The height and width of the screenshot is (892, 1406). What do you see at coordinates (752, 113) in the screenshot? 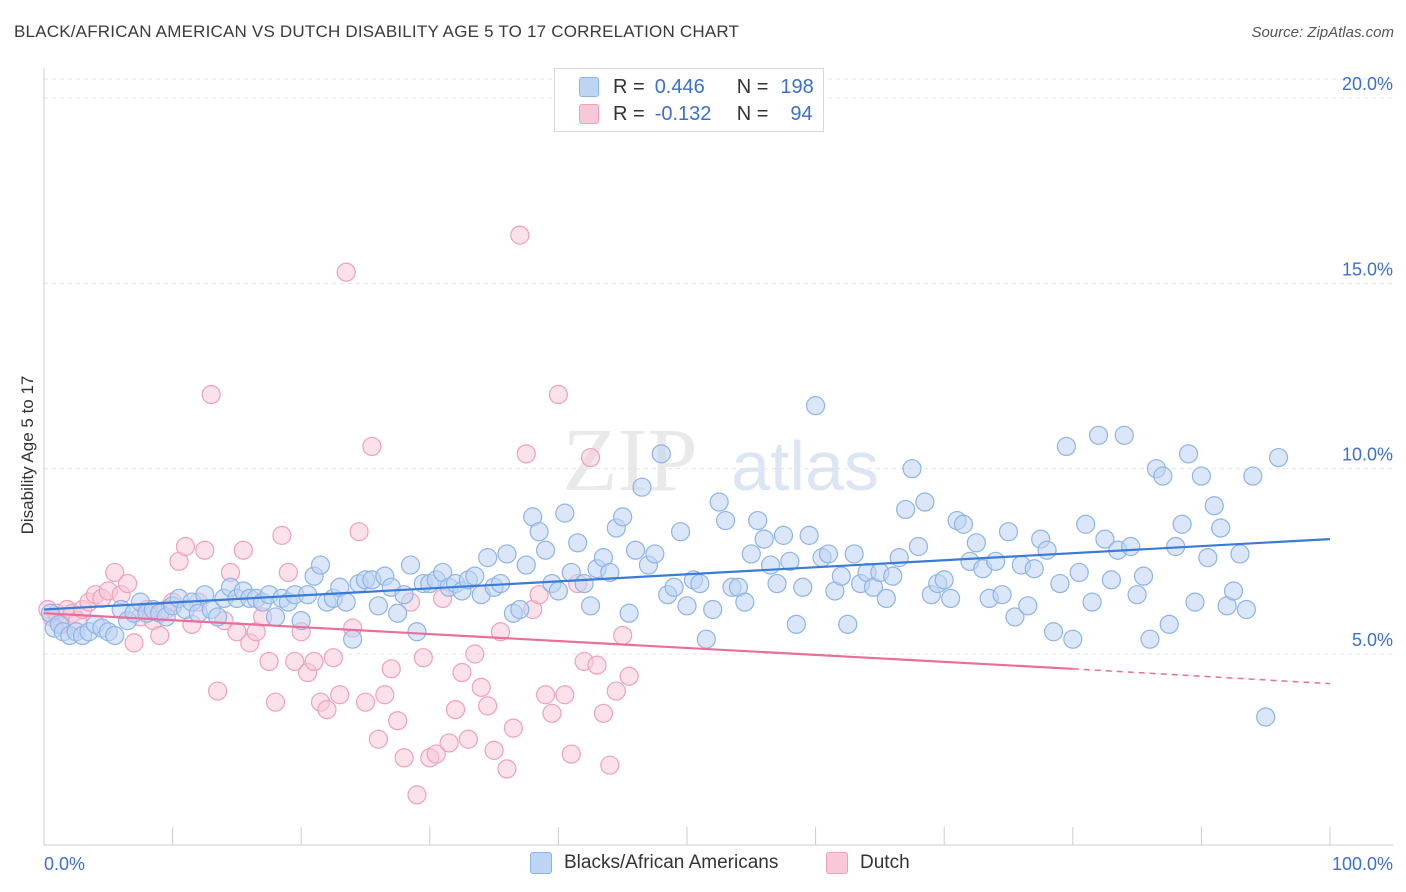
I see `legend-n-label: N =` at bounding box center [752, 113].